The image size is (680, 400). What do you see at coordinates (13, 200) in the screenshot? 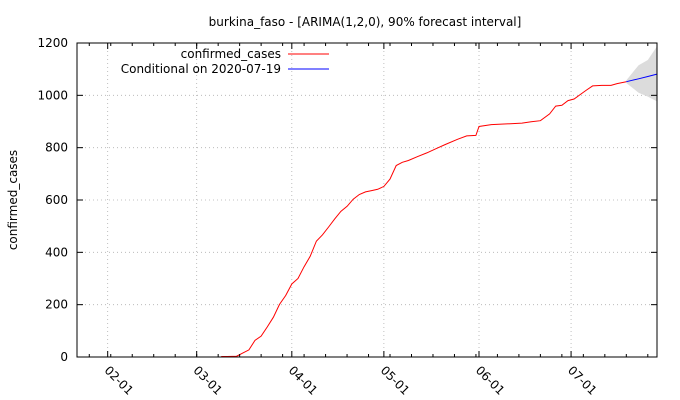
I see `y-axis-label: confirmed_cases` at bounding box center [13, 200].